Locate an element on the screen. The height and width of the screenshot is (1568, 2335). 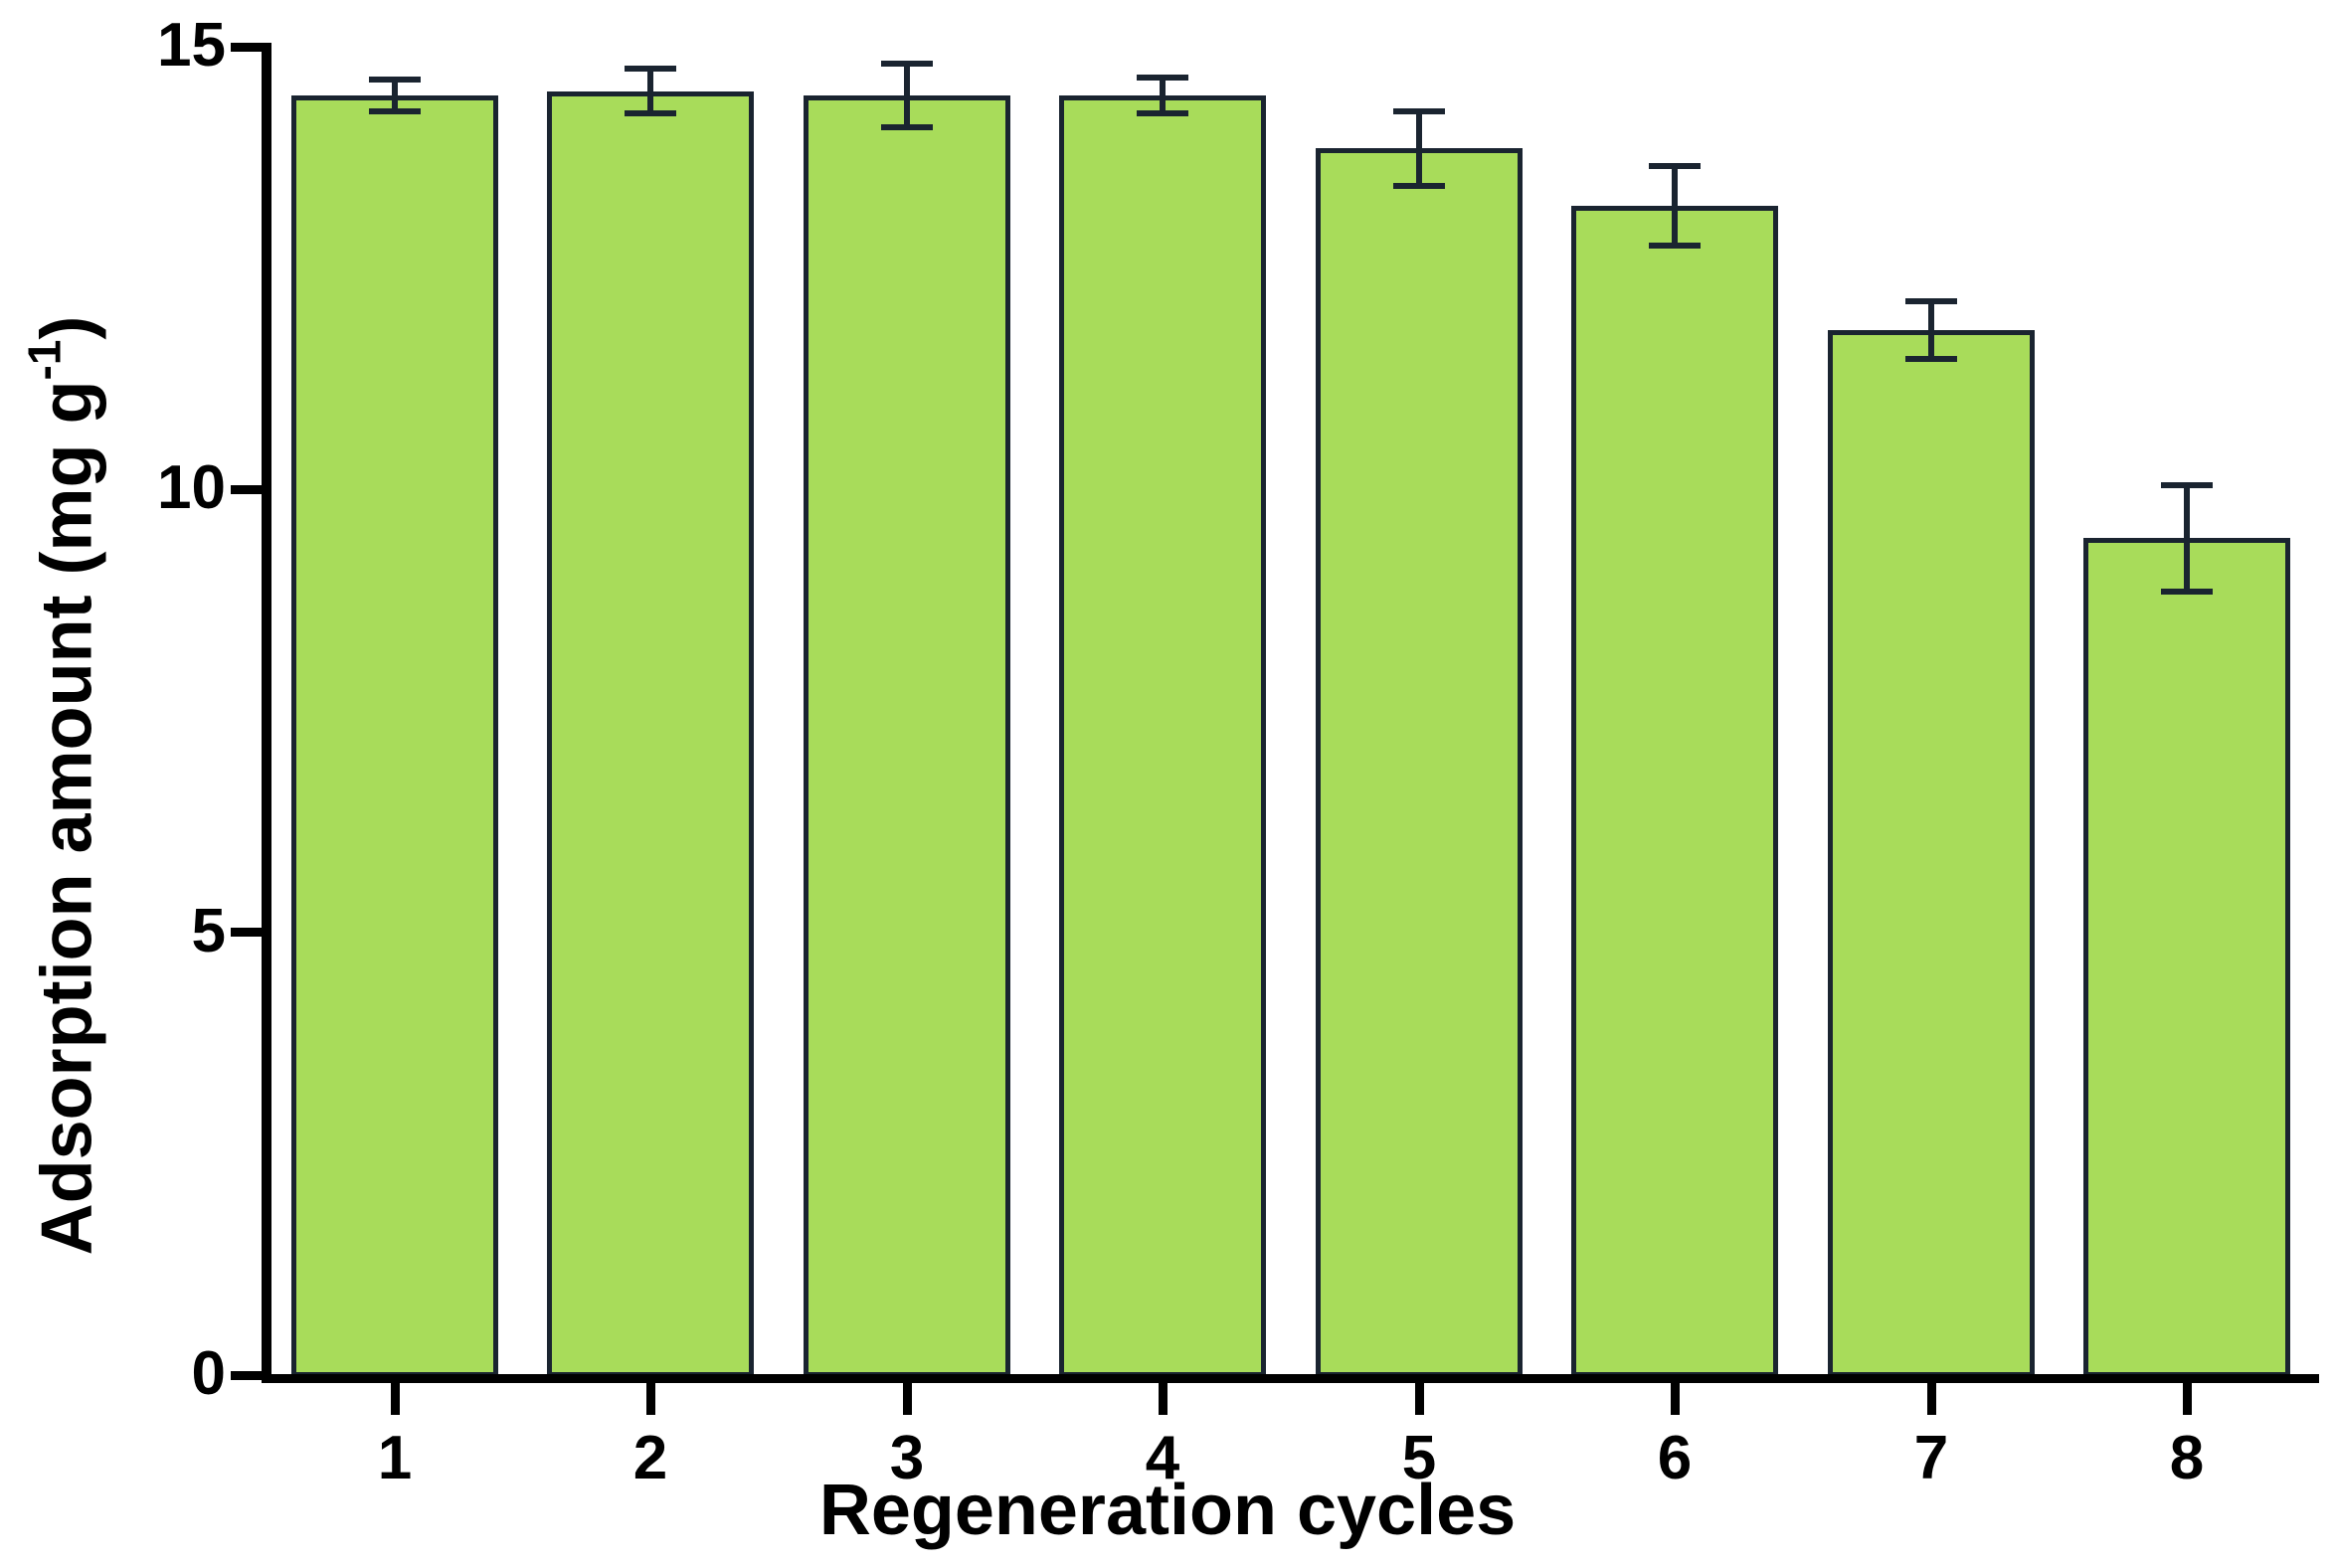
x-tick-label: 5 is located at coordinates (1419, 1458).